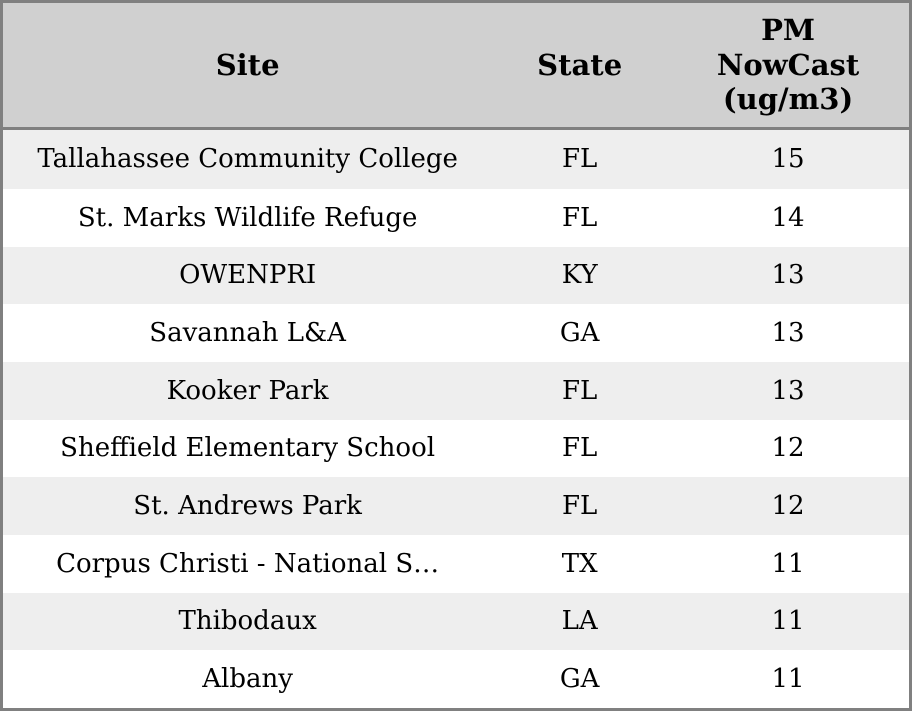 This screenshot has width=912, height=711. What do you see at coordinates (456, 506) in the screenshot?
I see `table-row: St. Andrews Park FL 12` at bounding box center [456, 506].